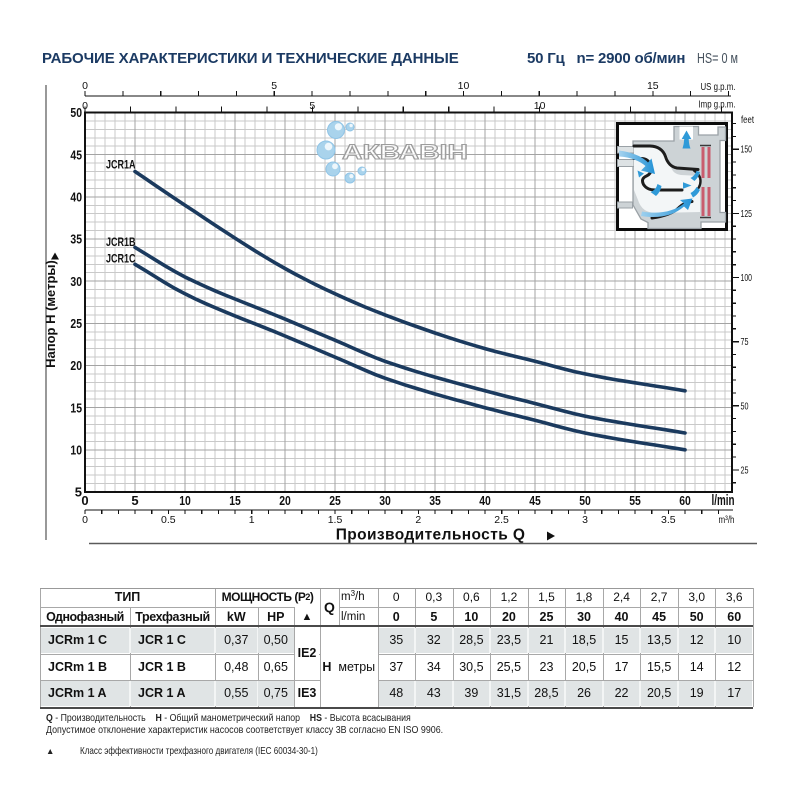  What do you see at coordinates (121, 243) in the screenshot?
I see `svg-text: JCR1B` at bounding box center [121, 243].